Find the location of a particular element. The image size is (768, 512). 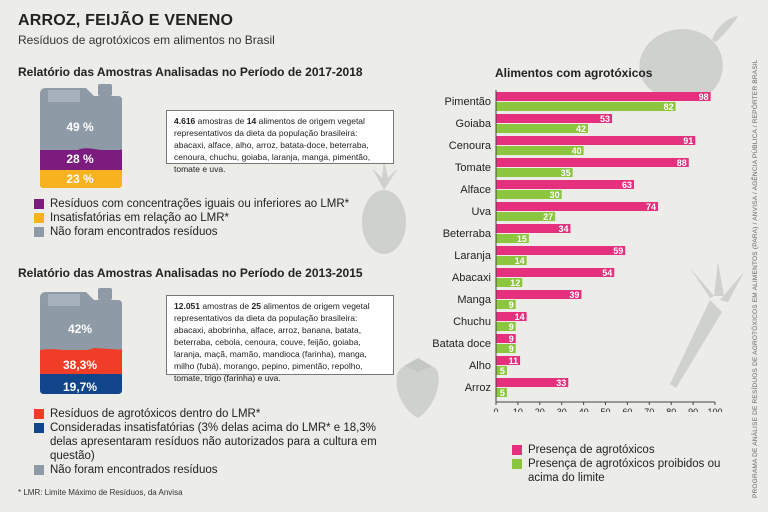

category-label: Laranja is located at coordinates (473, 256).